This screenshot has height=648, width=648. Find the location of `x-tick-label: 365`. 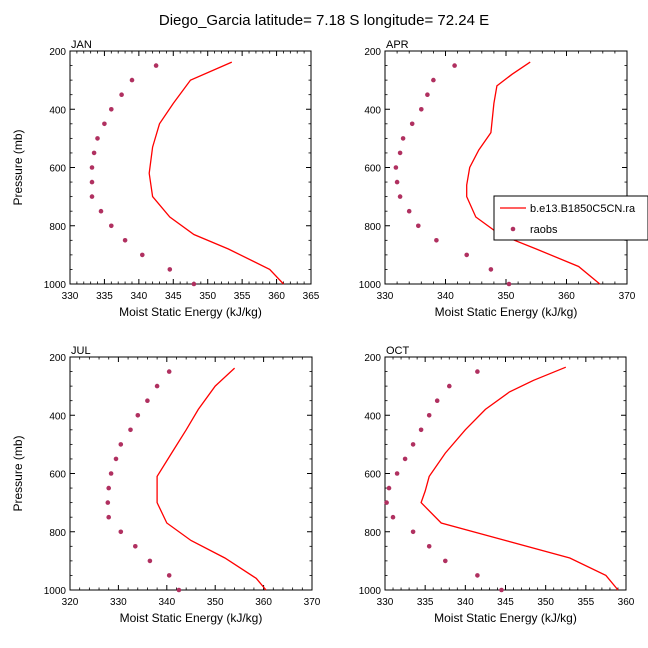

x-tick-label: 365 is located at coordinates (311, 296).